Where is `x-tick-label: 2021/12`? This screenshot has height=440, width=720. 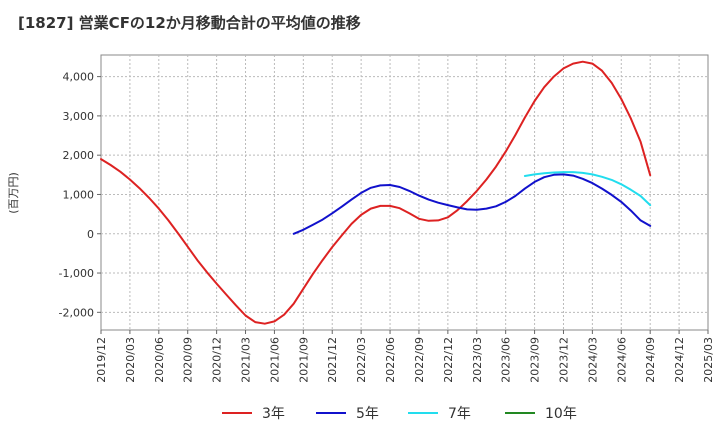 x-tick-label: 2021/12 is located at coordinates (332, 360).